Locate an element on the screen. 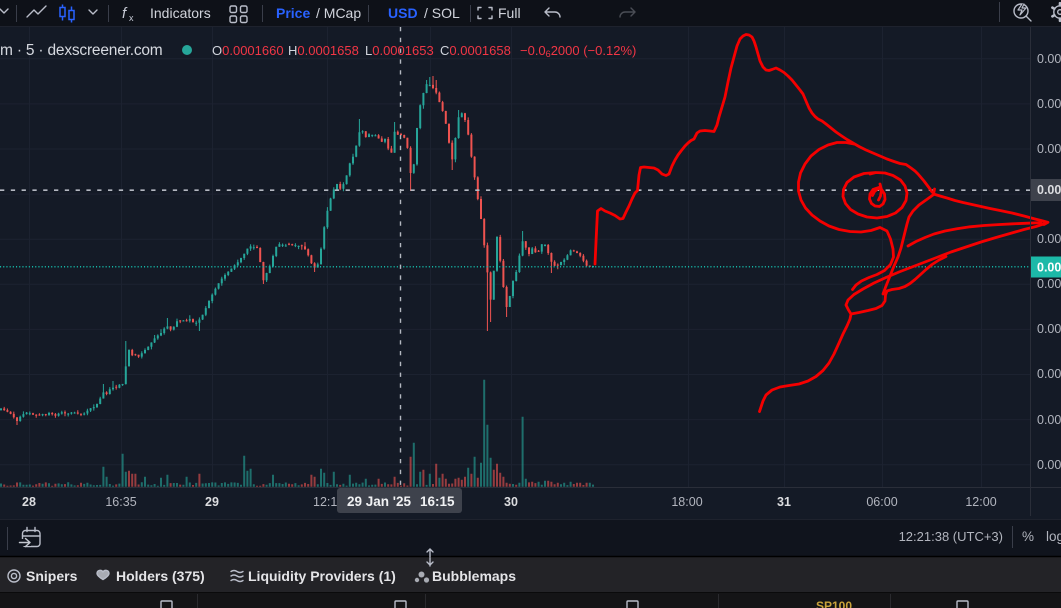 Image resolution: width=1061 pixels, height=608 pixels. svg-text: 12:1 is located at coordinates (325, 502).